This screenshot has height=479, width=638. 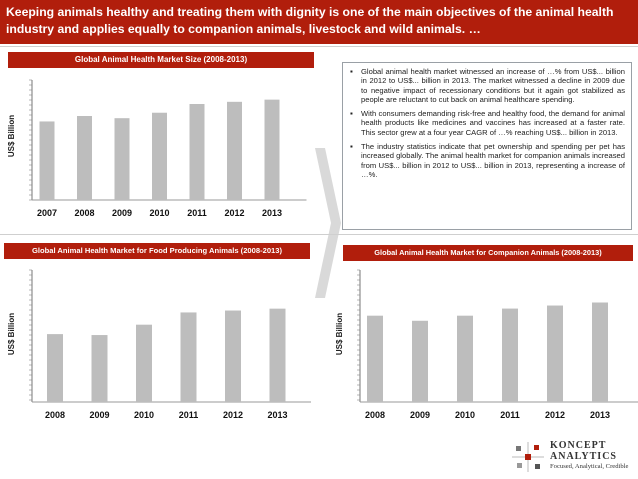 I want to click on logo-name-line1: KONCEPT, so click(x=578, y=445).